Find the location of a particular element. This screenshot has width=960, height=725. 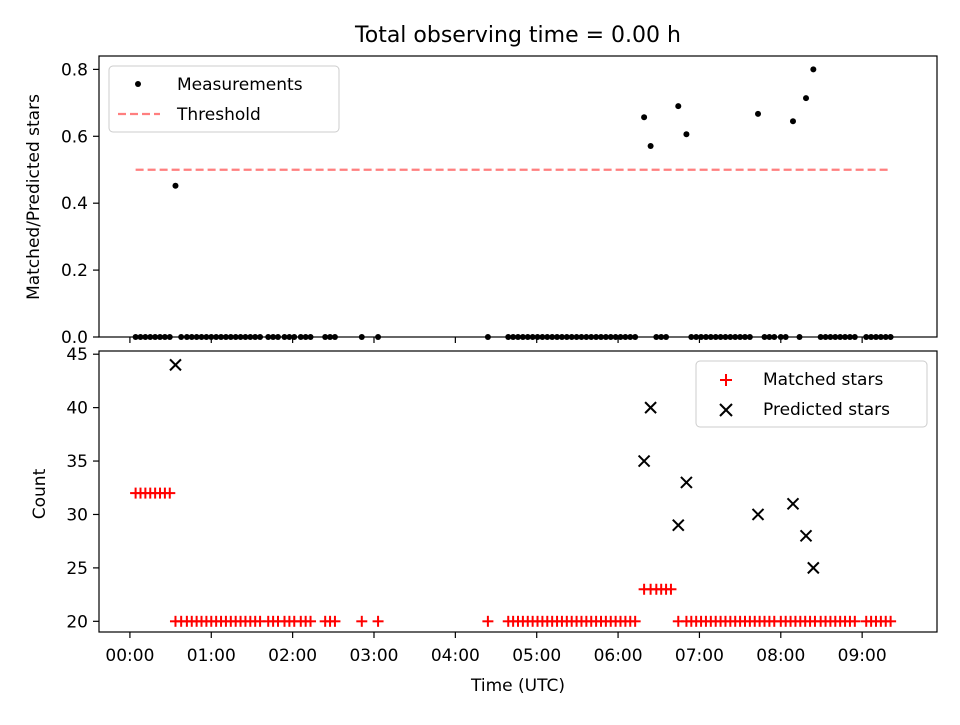

bottom-legend-frame is located at coordinates (811, 394).